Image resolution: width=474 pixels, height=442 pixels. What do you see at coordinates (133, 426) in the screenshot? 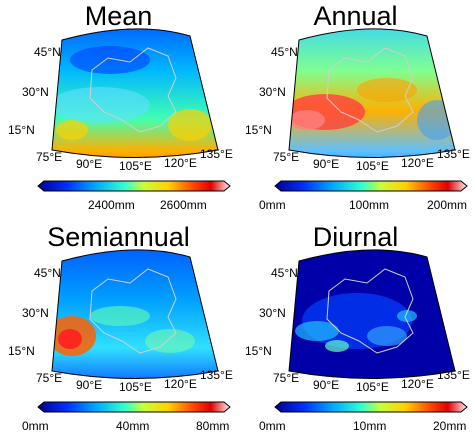
I see `colorbar-label: 40mm` at bounding box center [133, 426].